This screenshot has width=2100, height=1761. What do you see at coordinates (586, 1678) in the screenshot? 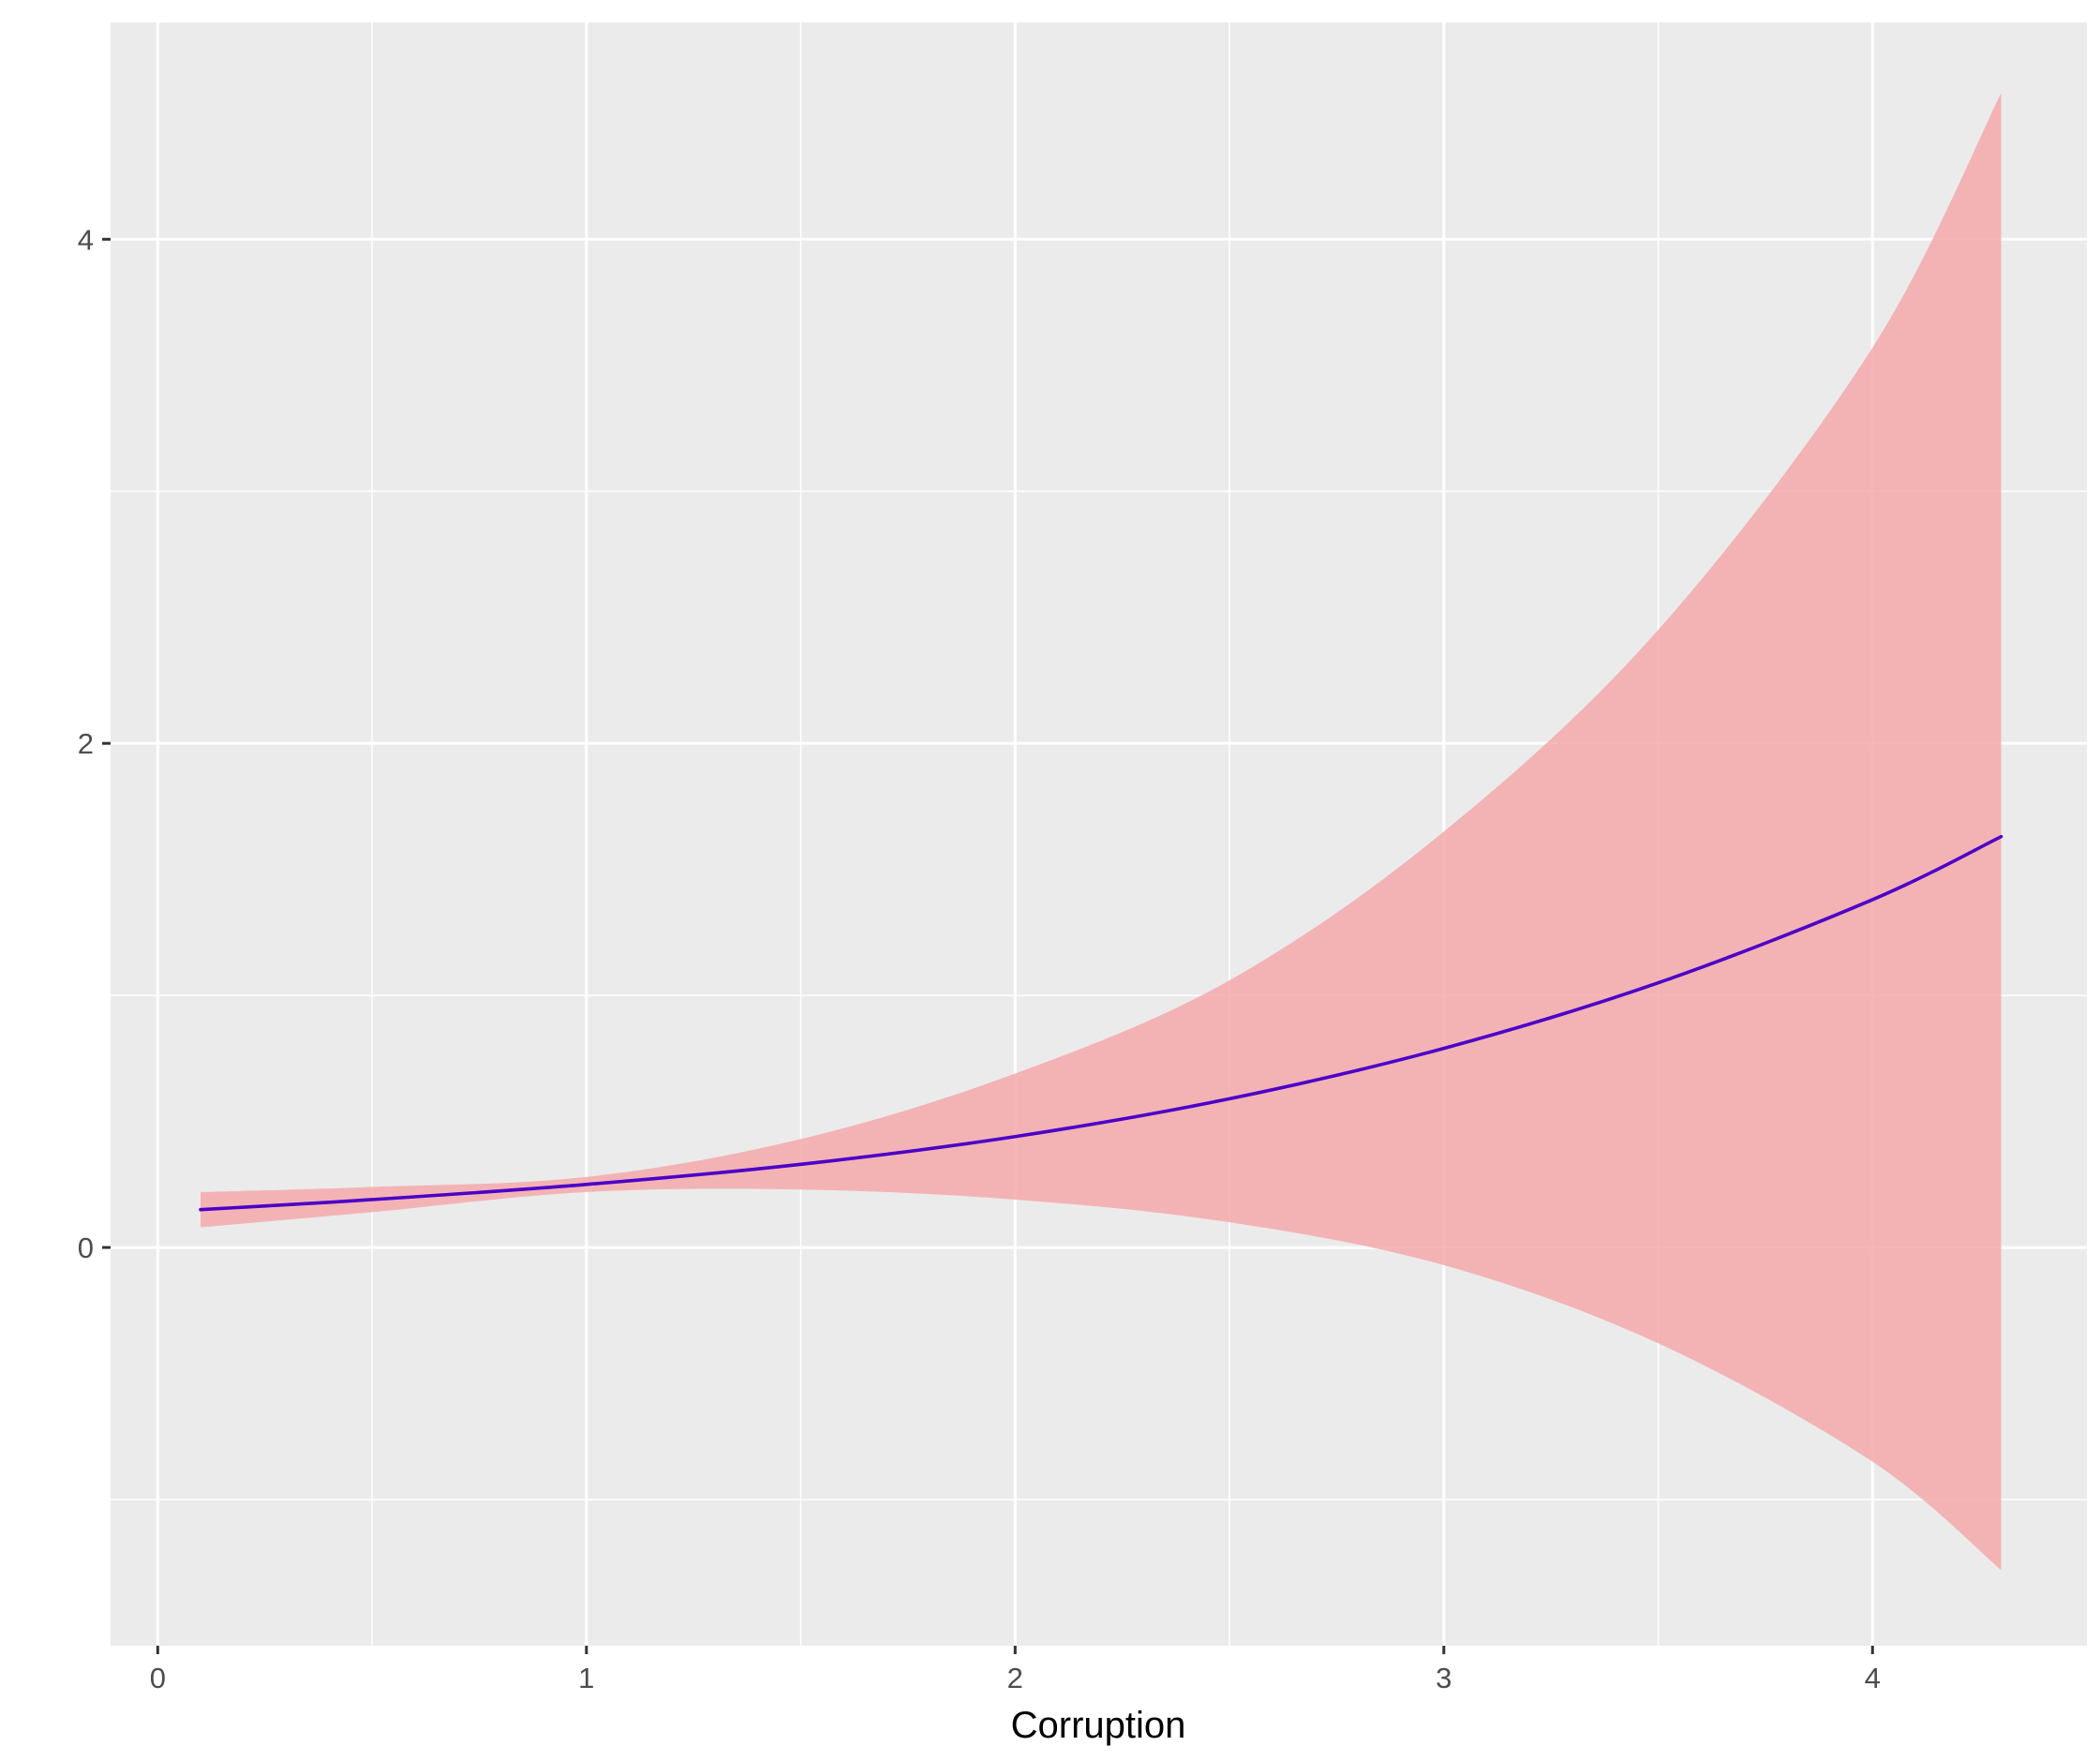
I see `x-tick-label: 1` at bounding box center [586, 1678].